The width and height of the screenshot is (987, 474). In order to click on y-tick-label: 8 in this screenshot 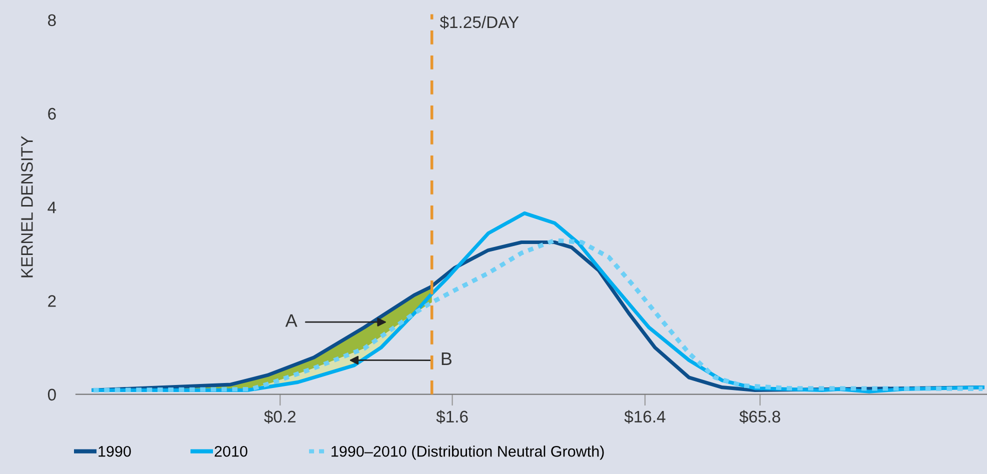, I will do `click(52, 20)`.